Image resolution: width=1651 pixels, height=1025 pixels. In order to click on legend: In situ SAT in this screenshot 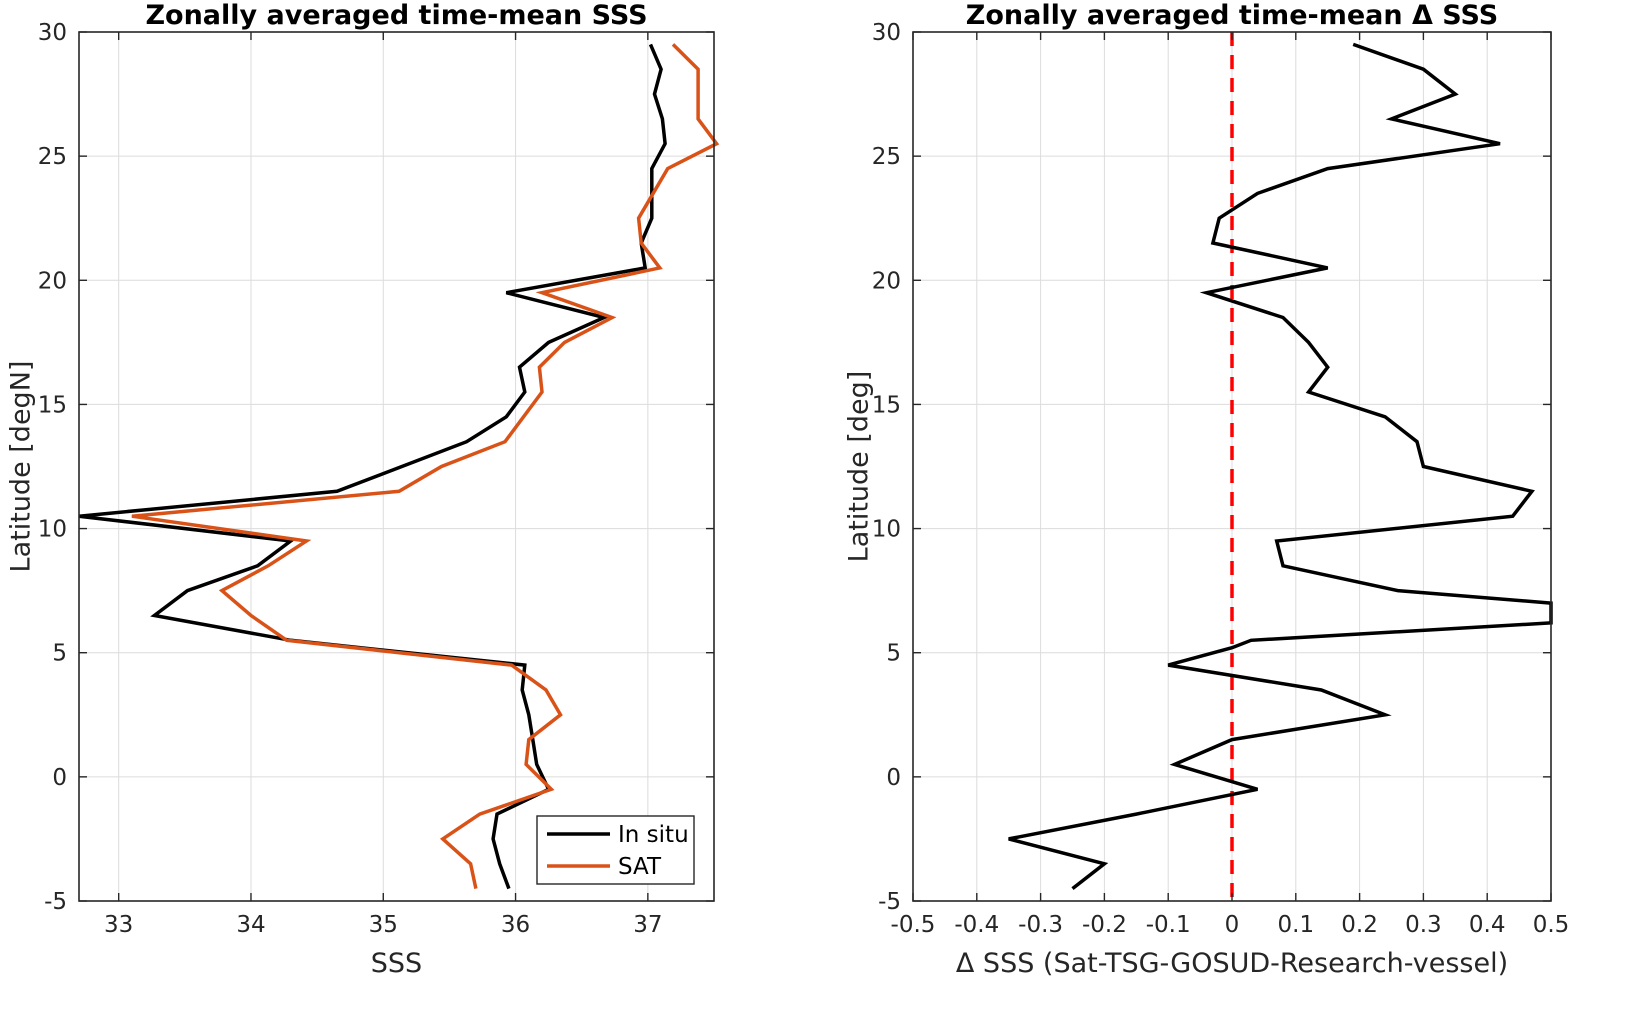, I will do `click(615, 850)`.